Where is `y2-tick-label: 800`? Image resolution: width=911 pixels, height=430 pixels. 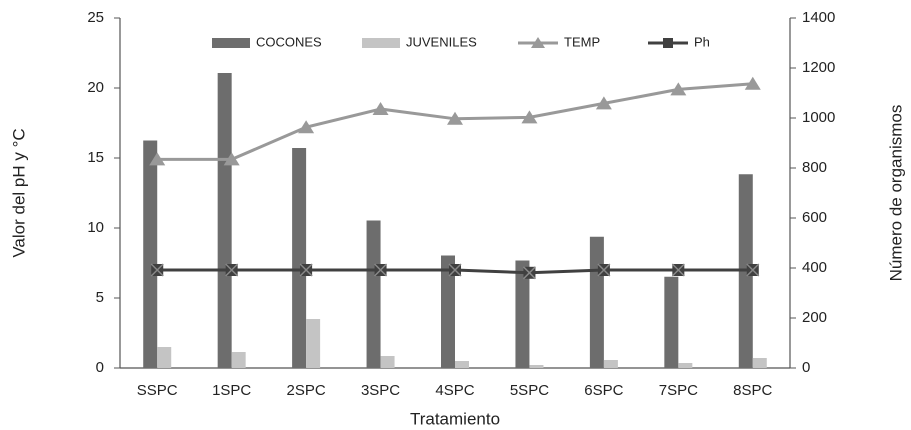 y2-tick-label: 800 is located at coordinates (814, 167).